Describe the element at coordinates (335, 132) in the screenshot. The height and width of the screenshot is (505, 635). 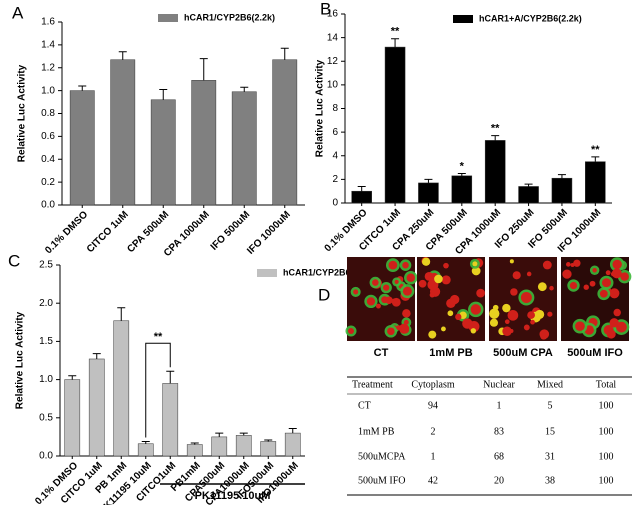
I see `y-tick-label: 6` at that location.